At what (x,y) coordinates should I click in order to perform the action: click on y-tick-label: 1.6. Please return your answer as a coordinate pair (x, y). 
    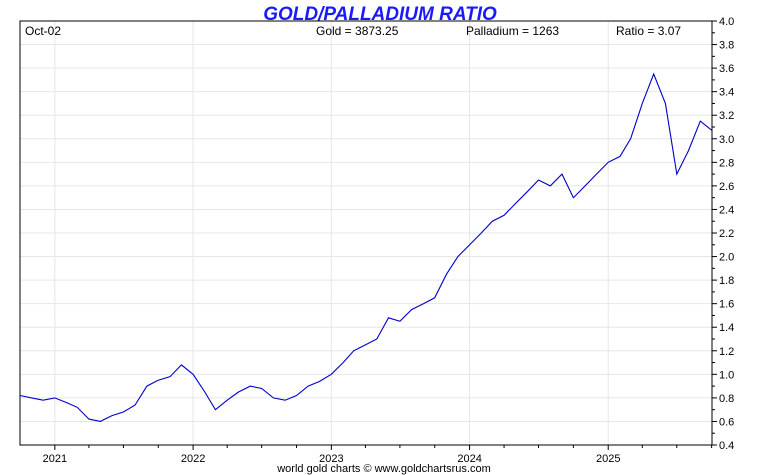
    Looking at the image, I should click on (726, 305).